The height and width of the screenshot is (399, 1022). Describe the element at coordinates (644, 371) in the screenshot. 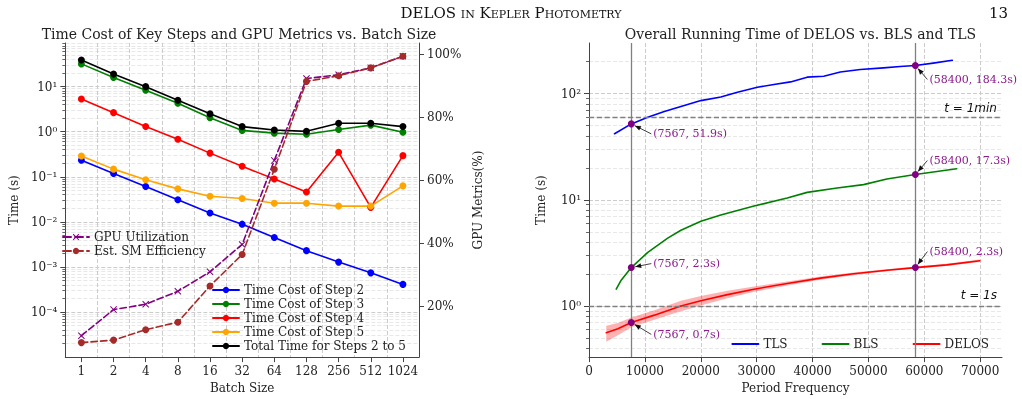

I see `x-tick-label: 10000` at that location.